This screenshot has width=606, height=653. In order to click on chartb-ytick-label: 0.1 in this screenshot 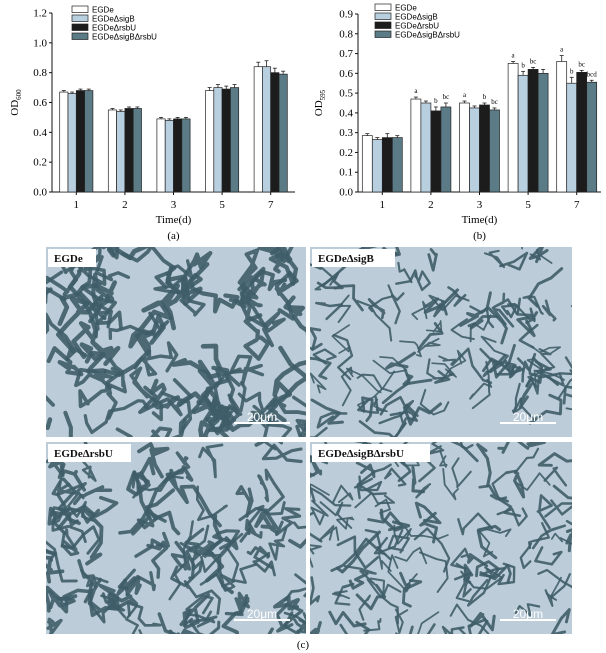, I will do `click(346, 173)`.